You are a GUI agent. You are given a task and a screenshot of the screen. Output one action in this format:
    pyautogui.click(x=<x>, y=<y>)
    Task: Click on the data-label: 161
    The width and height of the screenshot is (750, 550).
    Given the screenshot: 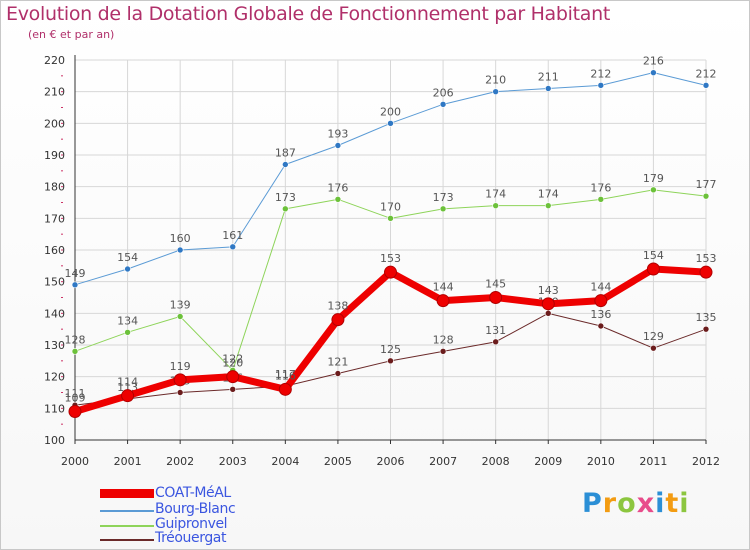 What is the action you would take?
    pyautogui.click(x=232, y=235)
    